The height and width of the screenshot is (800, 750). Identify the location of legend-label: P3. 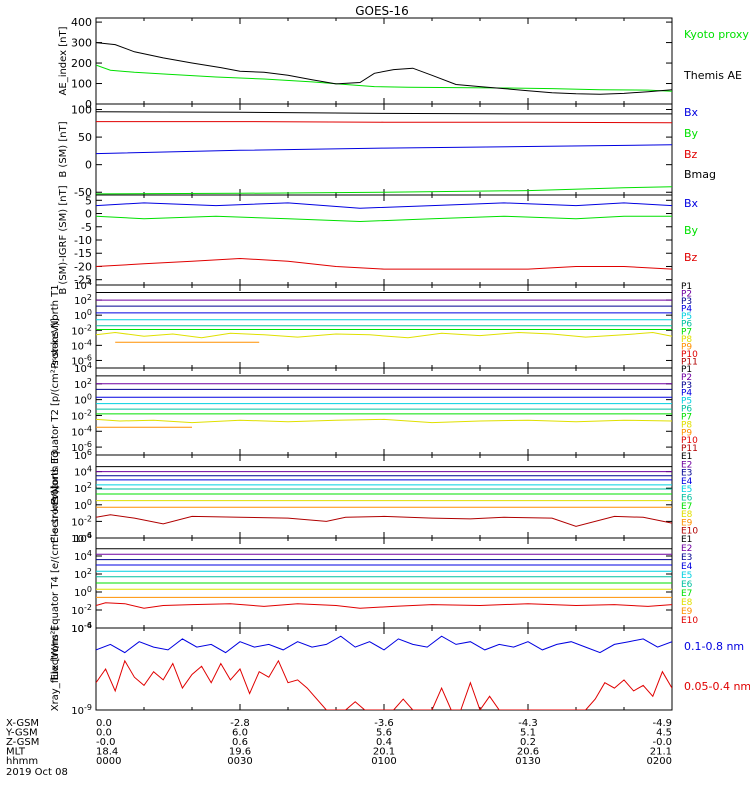
(686, 302).